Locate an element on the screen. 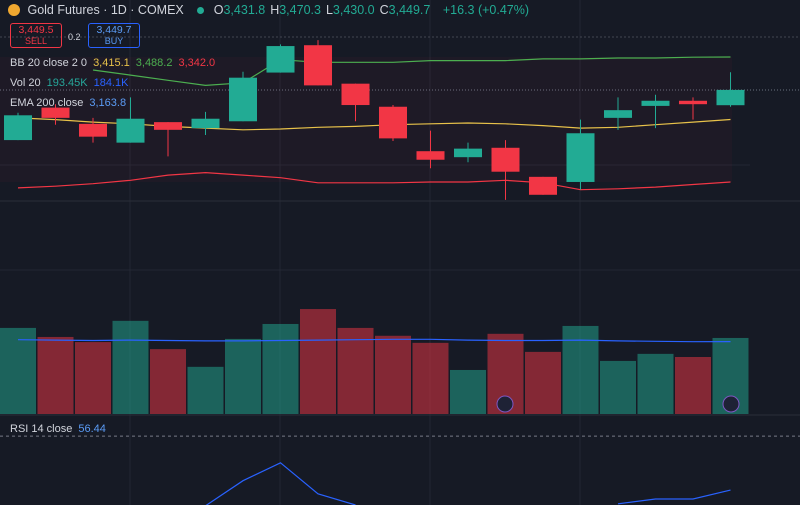 The image size is (800, 505). rsi-line is located at coordinates (468, 483).